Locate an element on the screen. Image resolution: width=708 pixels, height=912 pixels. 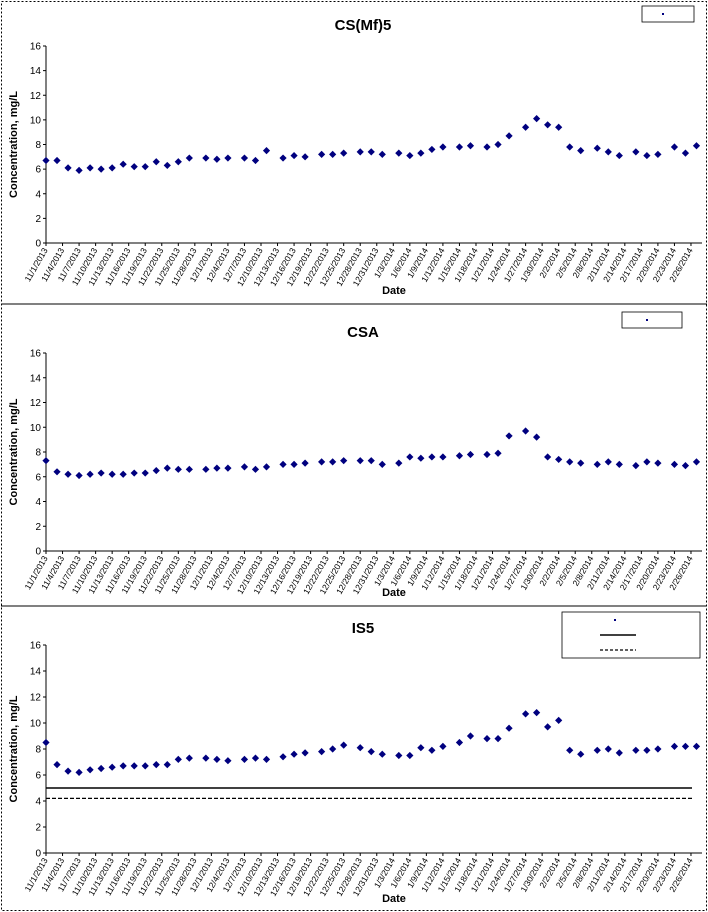
chart-title: CSA is located at coordinates (363, 332).